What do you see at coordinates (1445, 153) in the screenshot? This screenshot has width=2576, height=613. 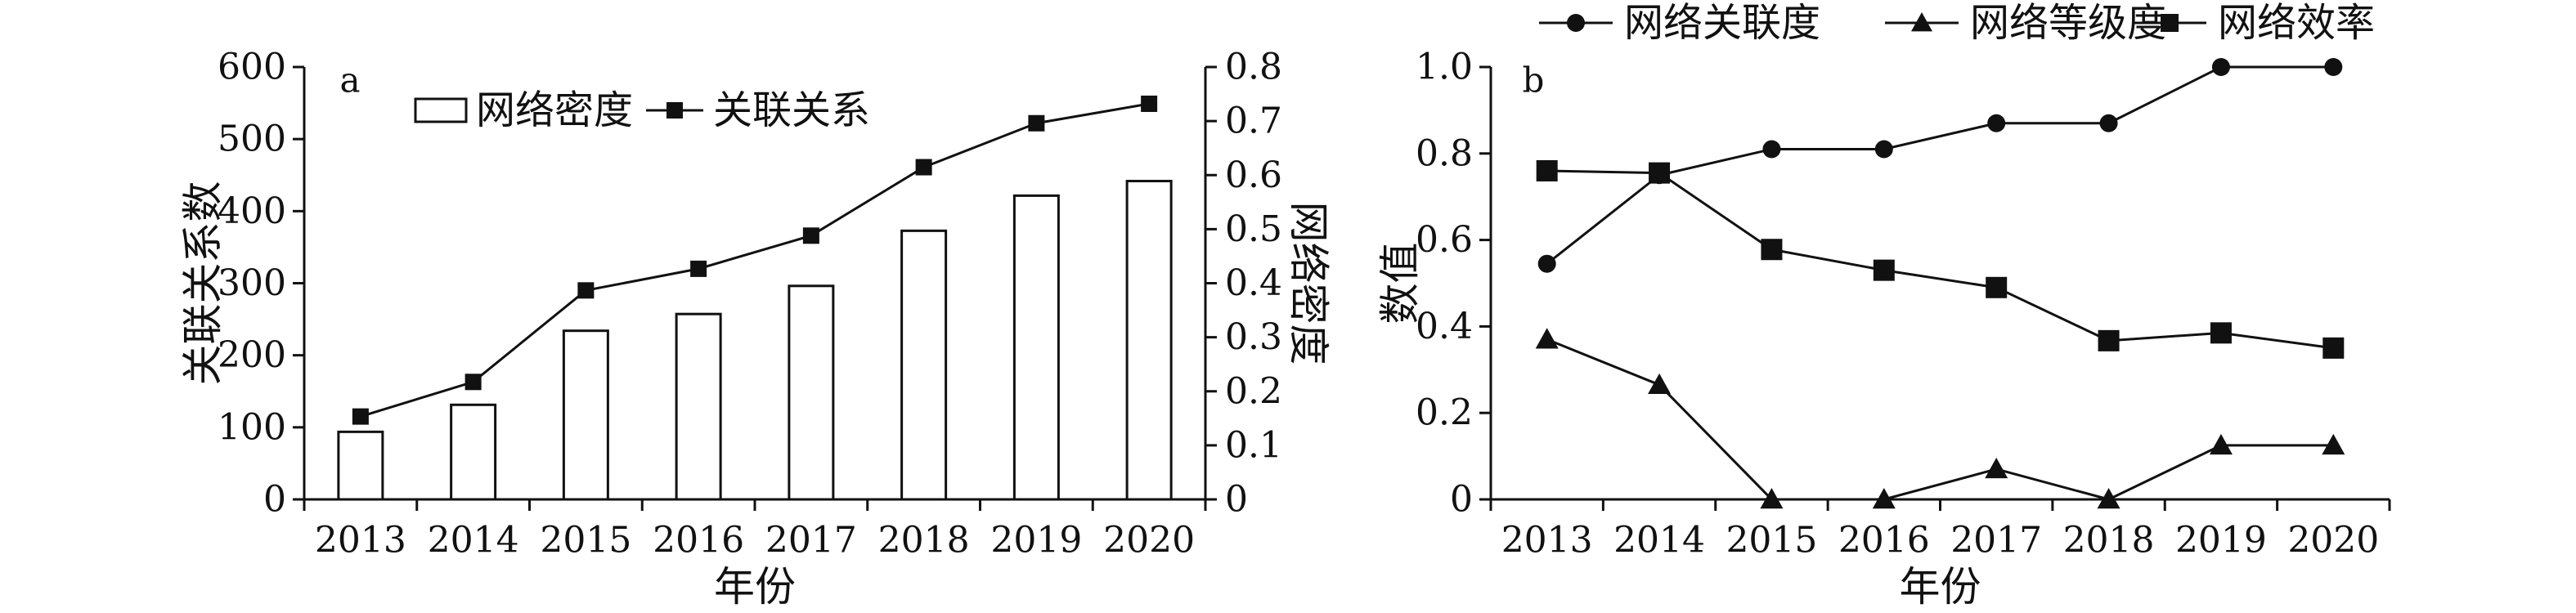 I see `panel-b-y-tick-label: 0.8` at bounding box center [1445, 153].